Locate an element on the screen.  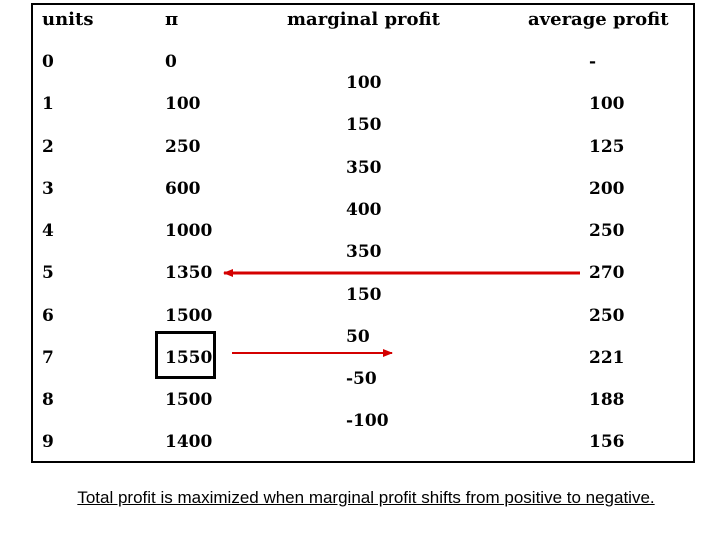
row-units: 5 is located at coordinates (48, 273).